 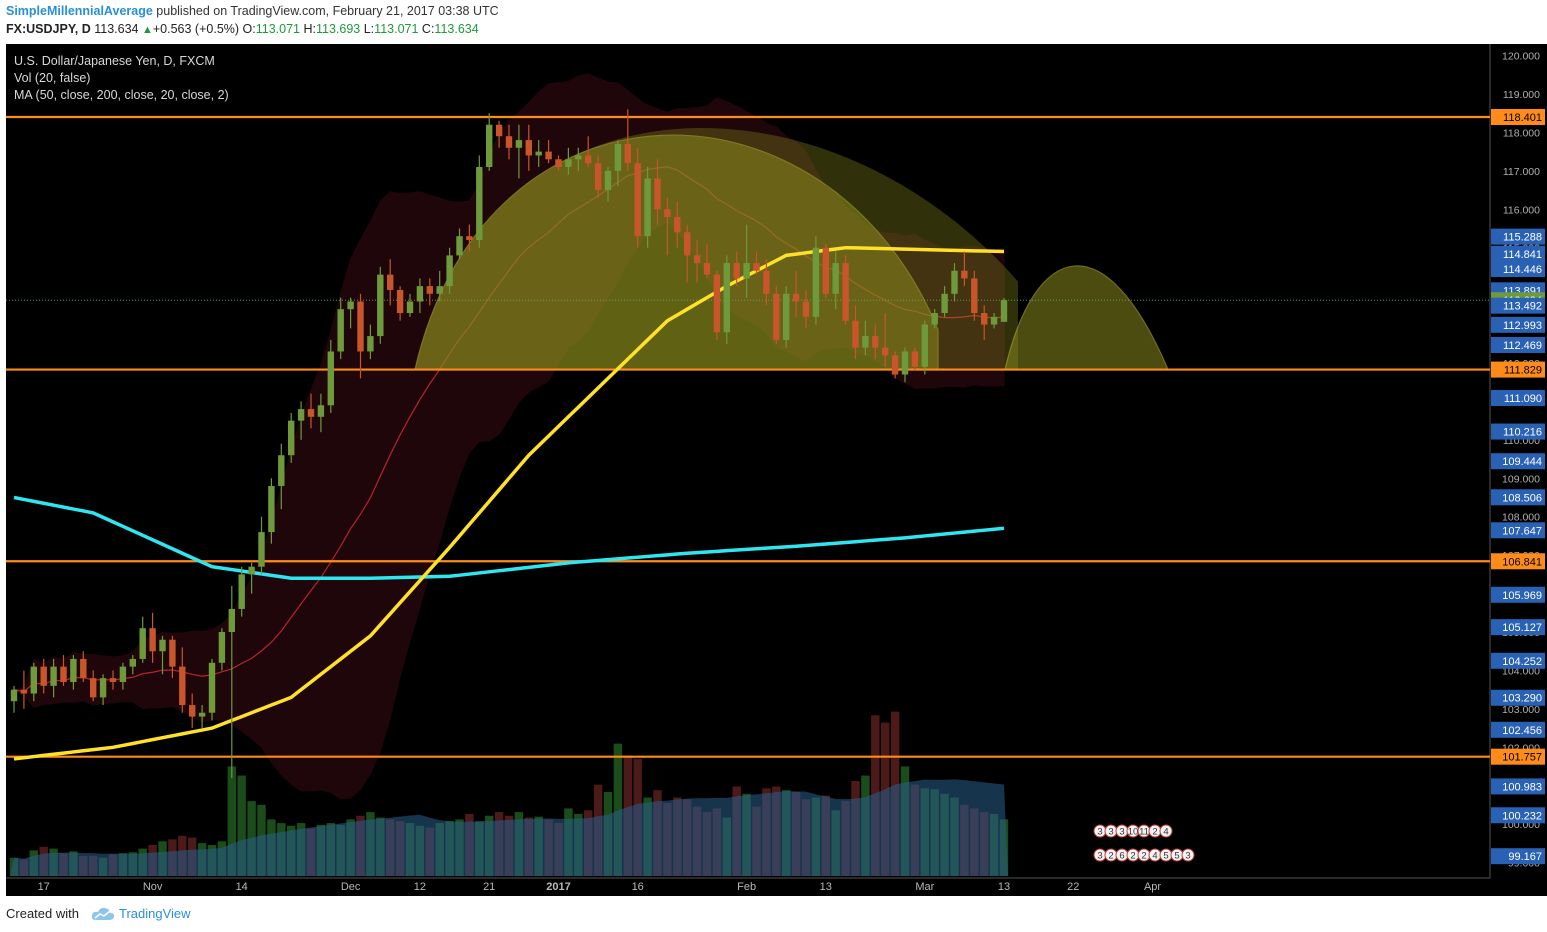 I want to click on ma200-line, so click(x=509, y=537).